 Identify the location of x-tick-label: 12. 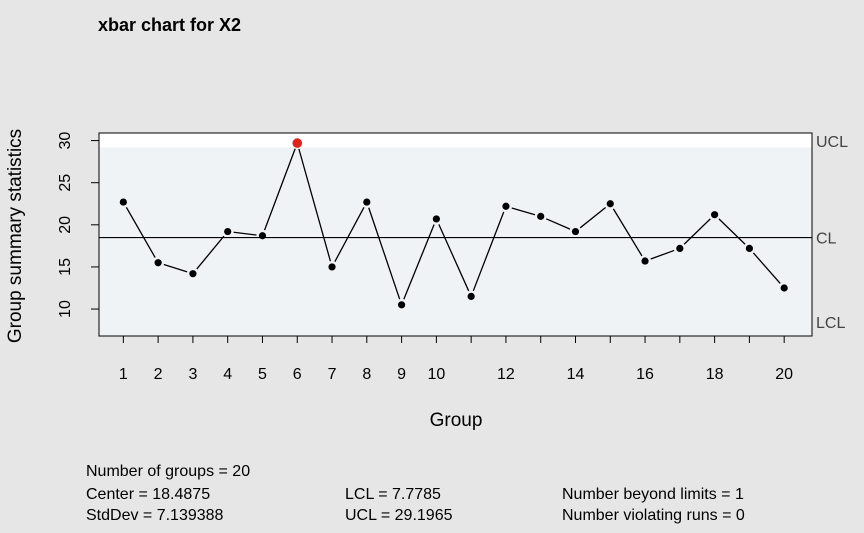
(506, 374).